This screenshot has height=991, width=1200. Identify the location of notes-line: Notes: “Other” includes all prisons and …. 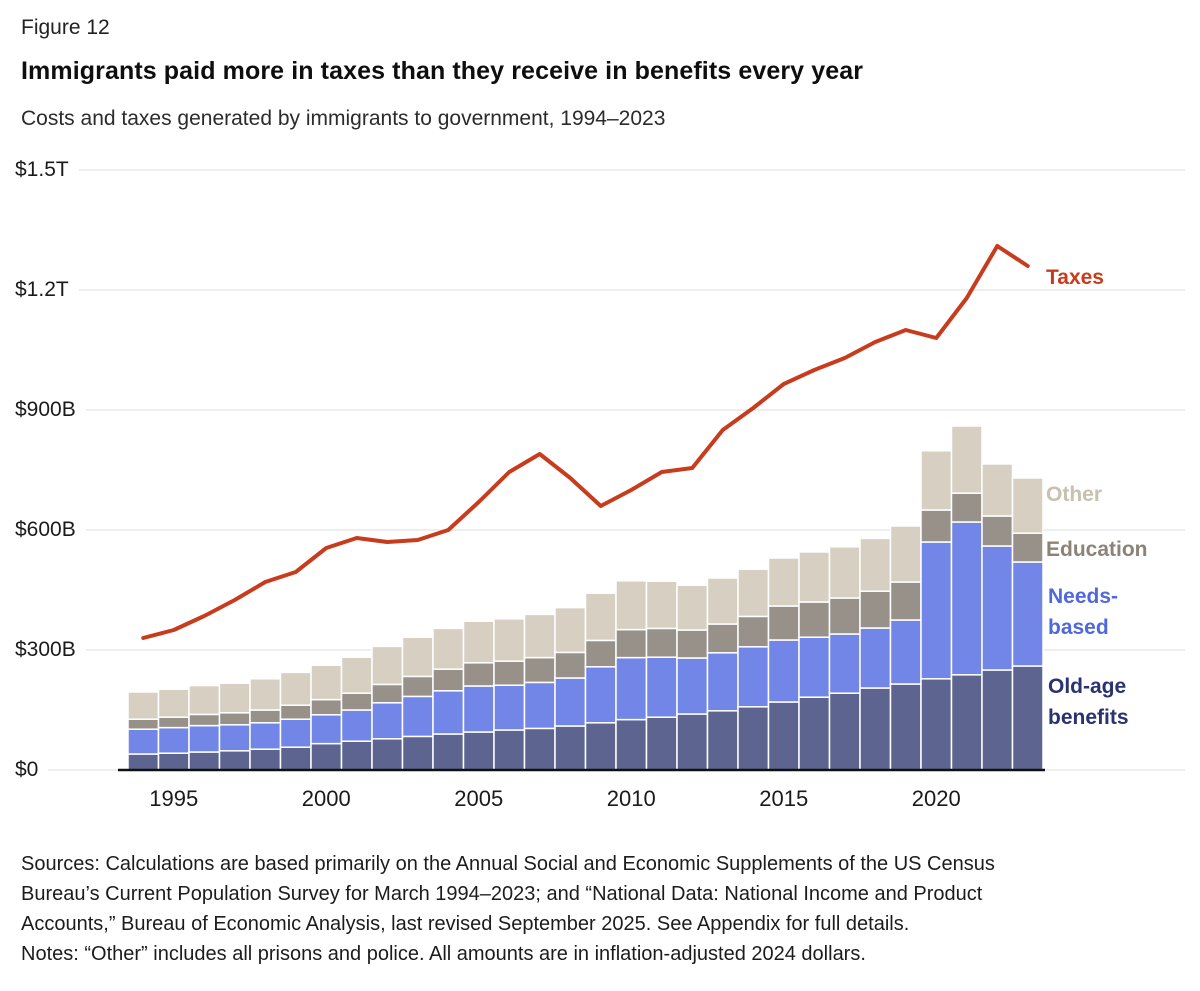
(443, 954).